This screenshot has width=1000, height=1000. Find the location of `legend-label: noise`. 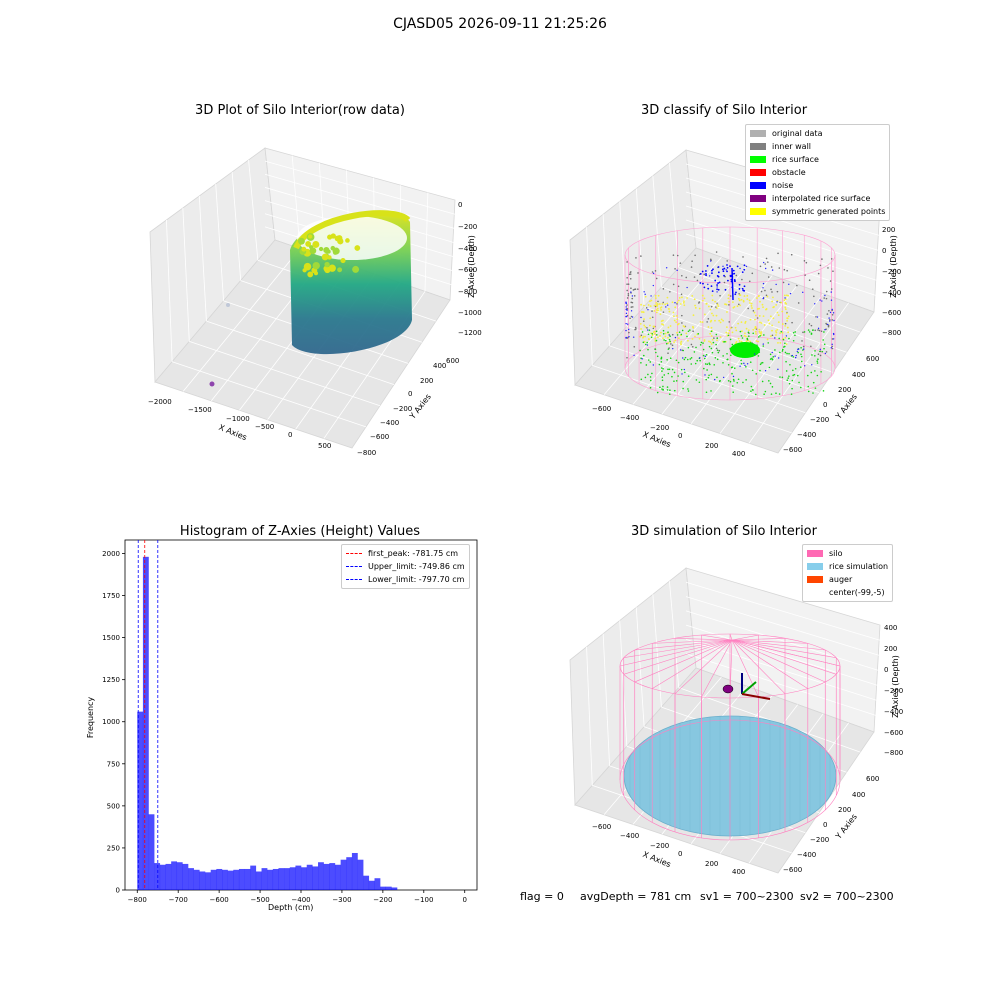

legend-label: noise is located at coordinates (783, 185).